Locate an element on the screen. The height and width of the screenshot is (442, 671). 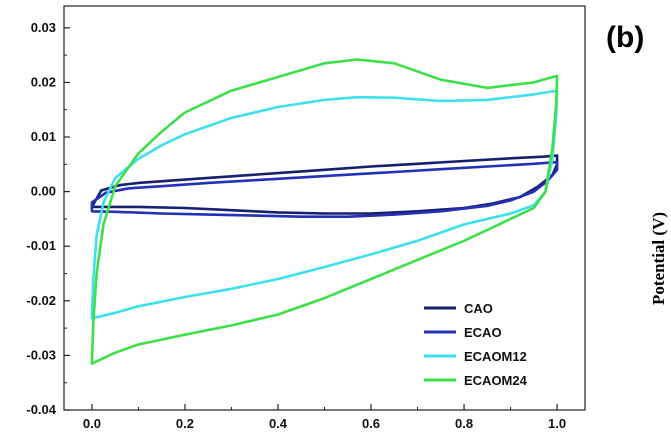
x-axis: 0.0 0.2 0.4 0.6 0.8 1.0 is located at coordinates (324, 417).